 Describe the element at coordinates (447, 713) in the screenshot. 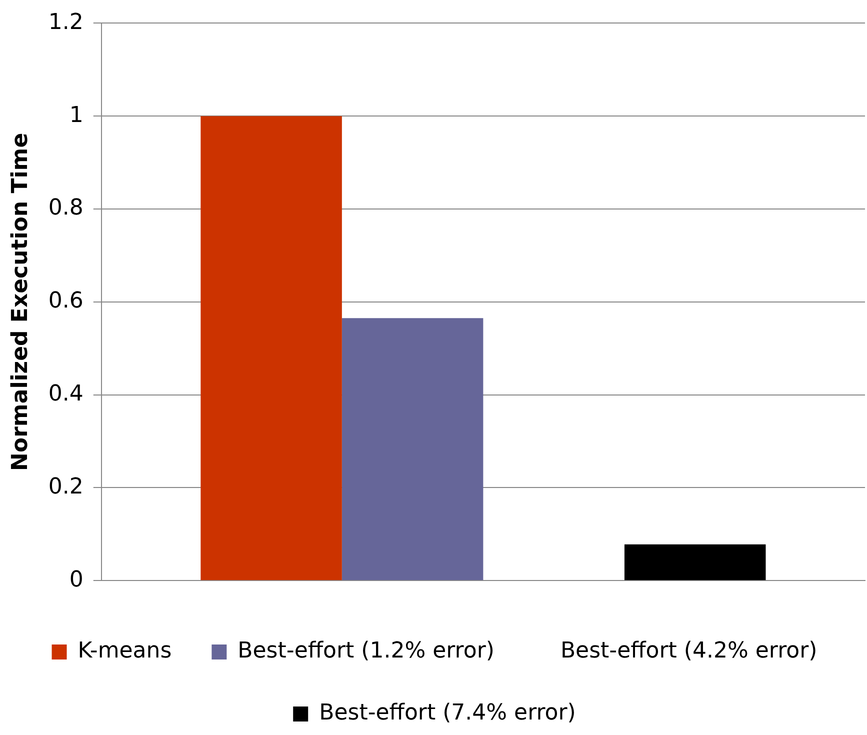

I see `legend-label: Best-effort (7.4% error)` at that location.